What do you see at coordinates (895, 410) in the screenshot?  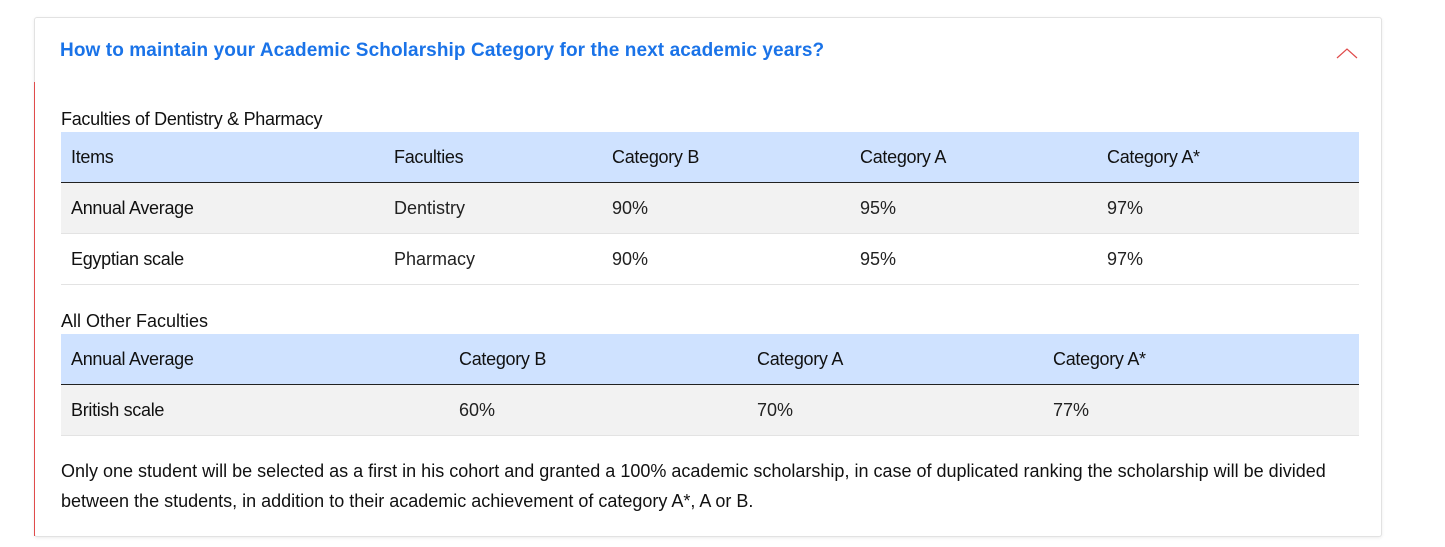 I see `table-cell: 70%` at bounding box center [895, 410].